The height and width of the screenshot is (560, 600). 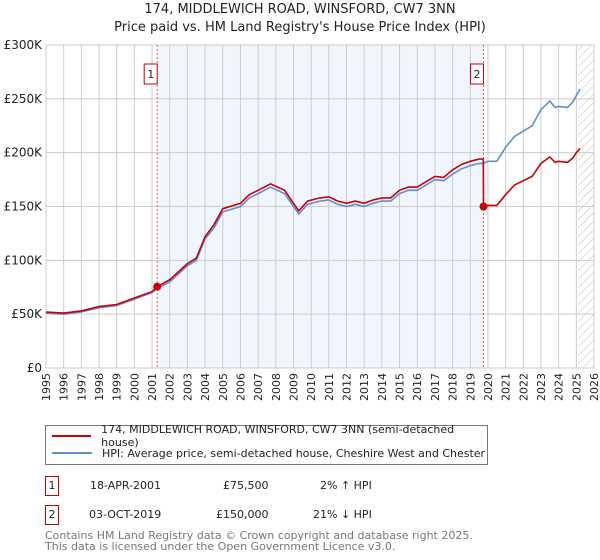 I want to click on x-tick-label: 2001, so click(x=152, y=387).